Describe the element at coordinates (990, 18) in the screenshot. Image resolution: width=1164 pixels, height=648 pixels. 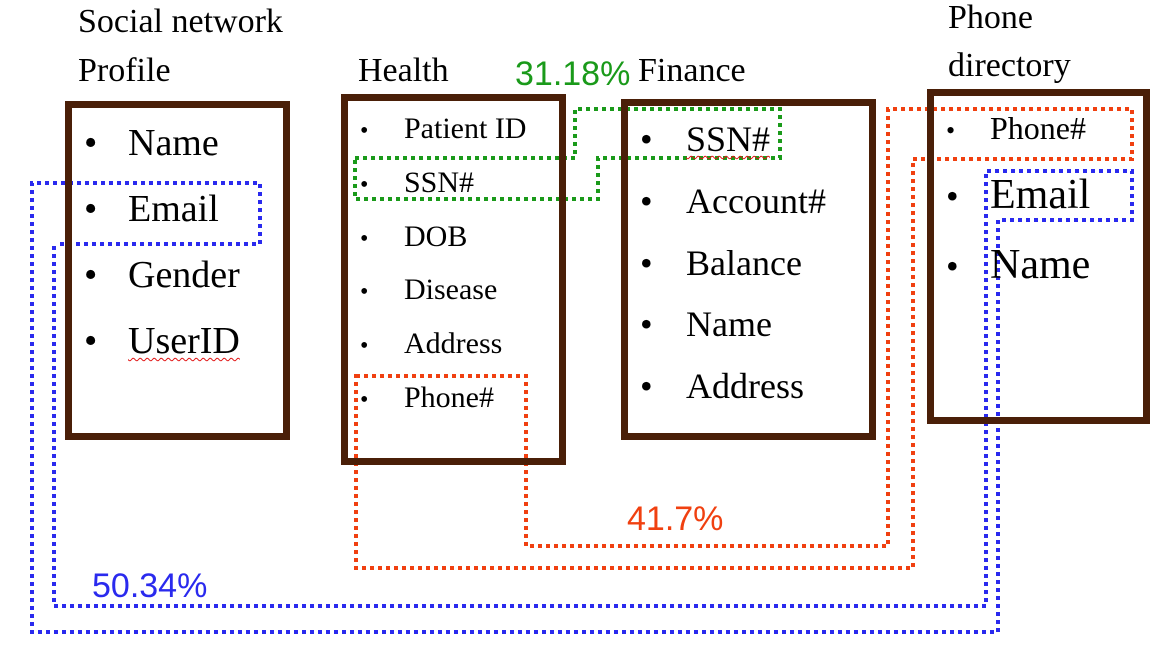
I see `heading-phone-line1: Phone` at that location.